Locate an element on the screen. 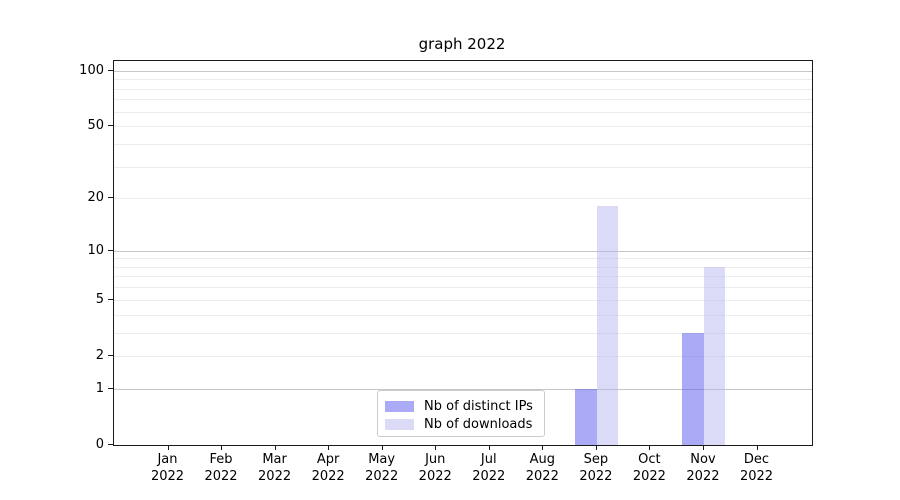  x-tickmark-jul is located at coordinates (489, 447).